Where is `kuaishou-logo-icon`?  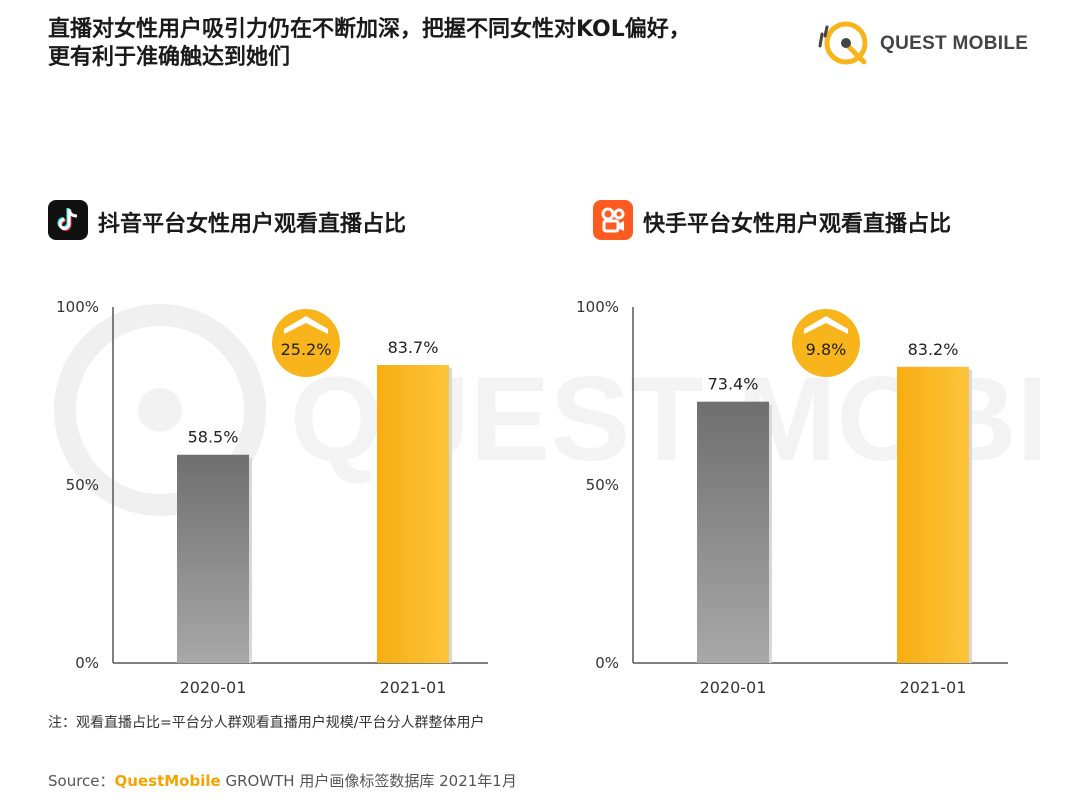
kuaishou-logo-icon is located at coordinates (613, 220).